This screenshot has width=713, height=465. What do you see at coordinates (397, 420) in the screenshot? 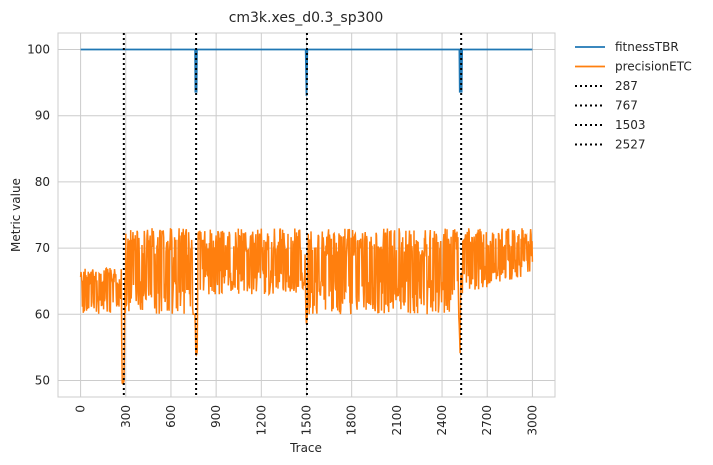
I see `x-tick-label: 2100` at bounding box center [397, 420].